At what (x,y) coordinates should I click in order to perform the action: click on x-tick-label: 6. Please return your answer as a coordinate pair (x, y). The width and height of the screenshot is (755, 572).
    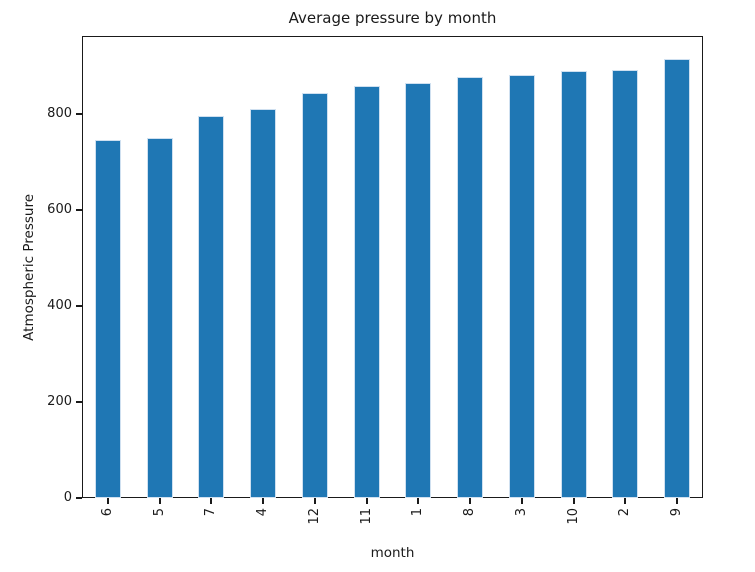
    Looking at the image, I should click on (107, 512).